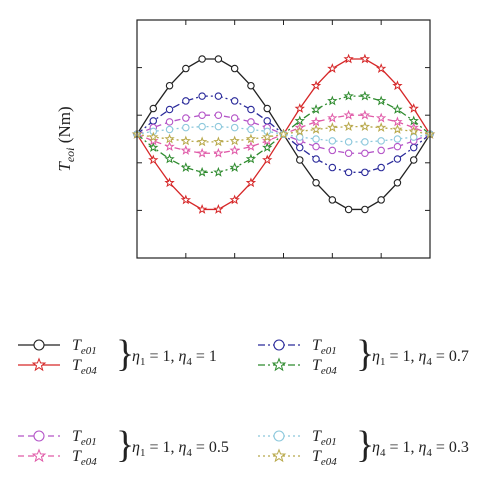  I want to click on legend-equation: η1 = 1, η4 = 0.7, so click(420, 358).